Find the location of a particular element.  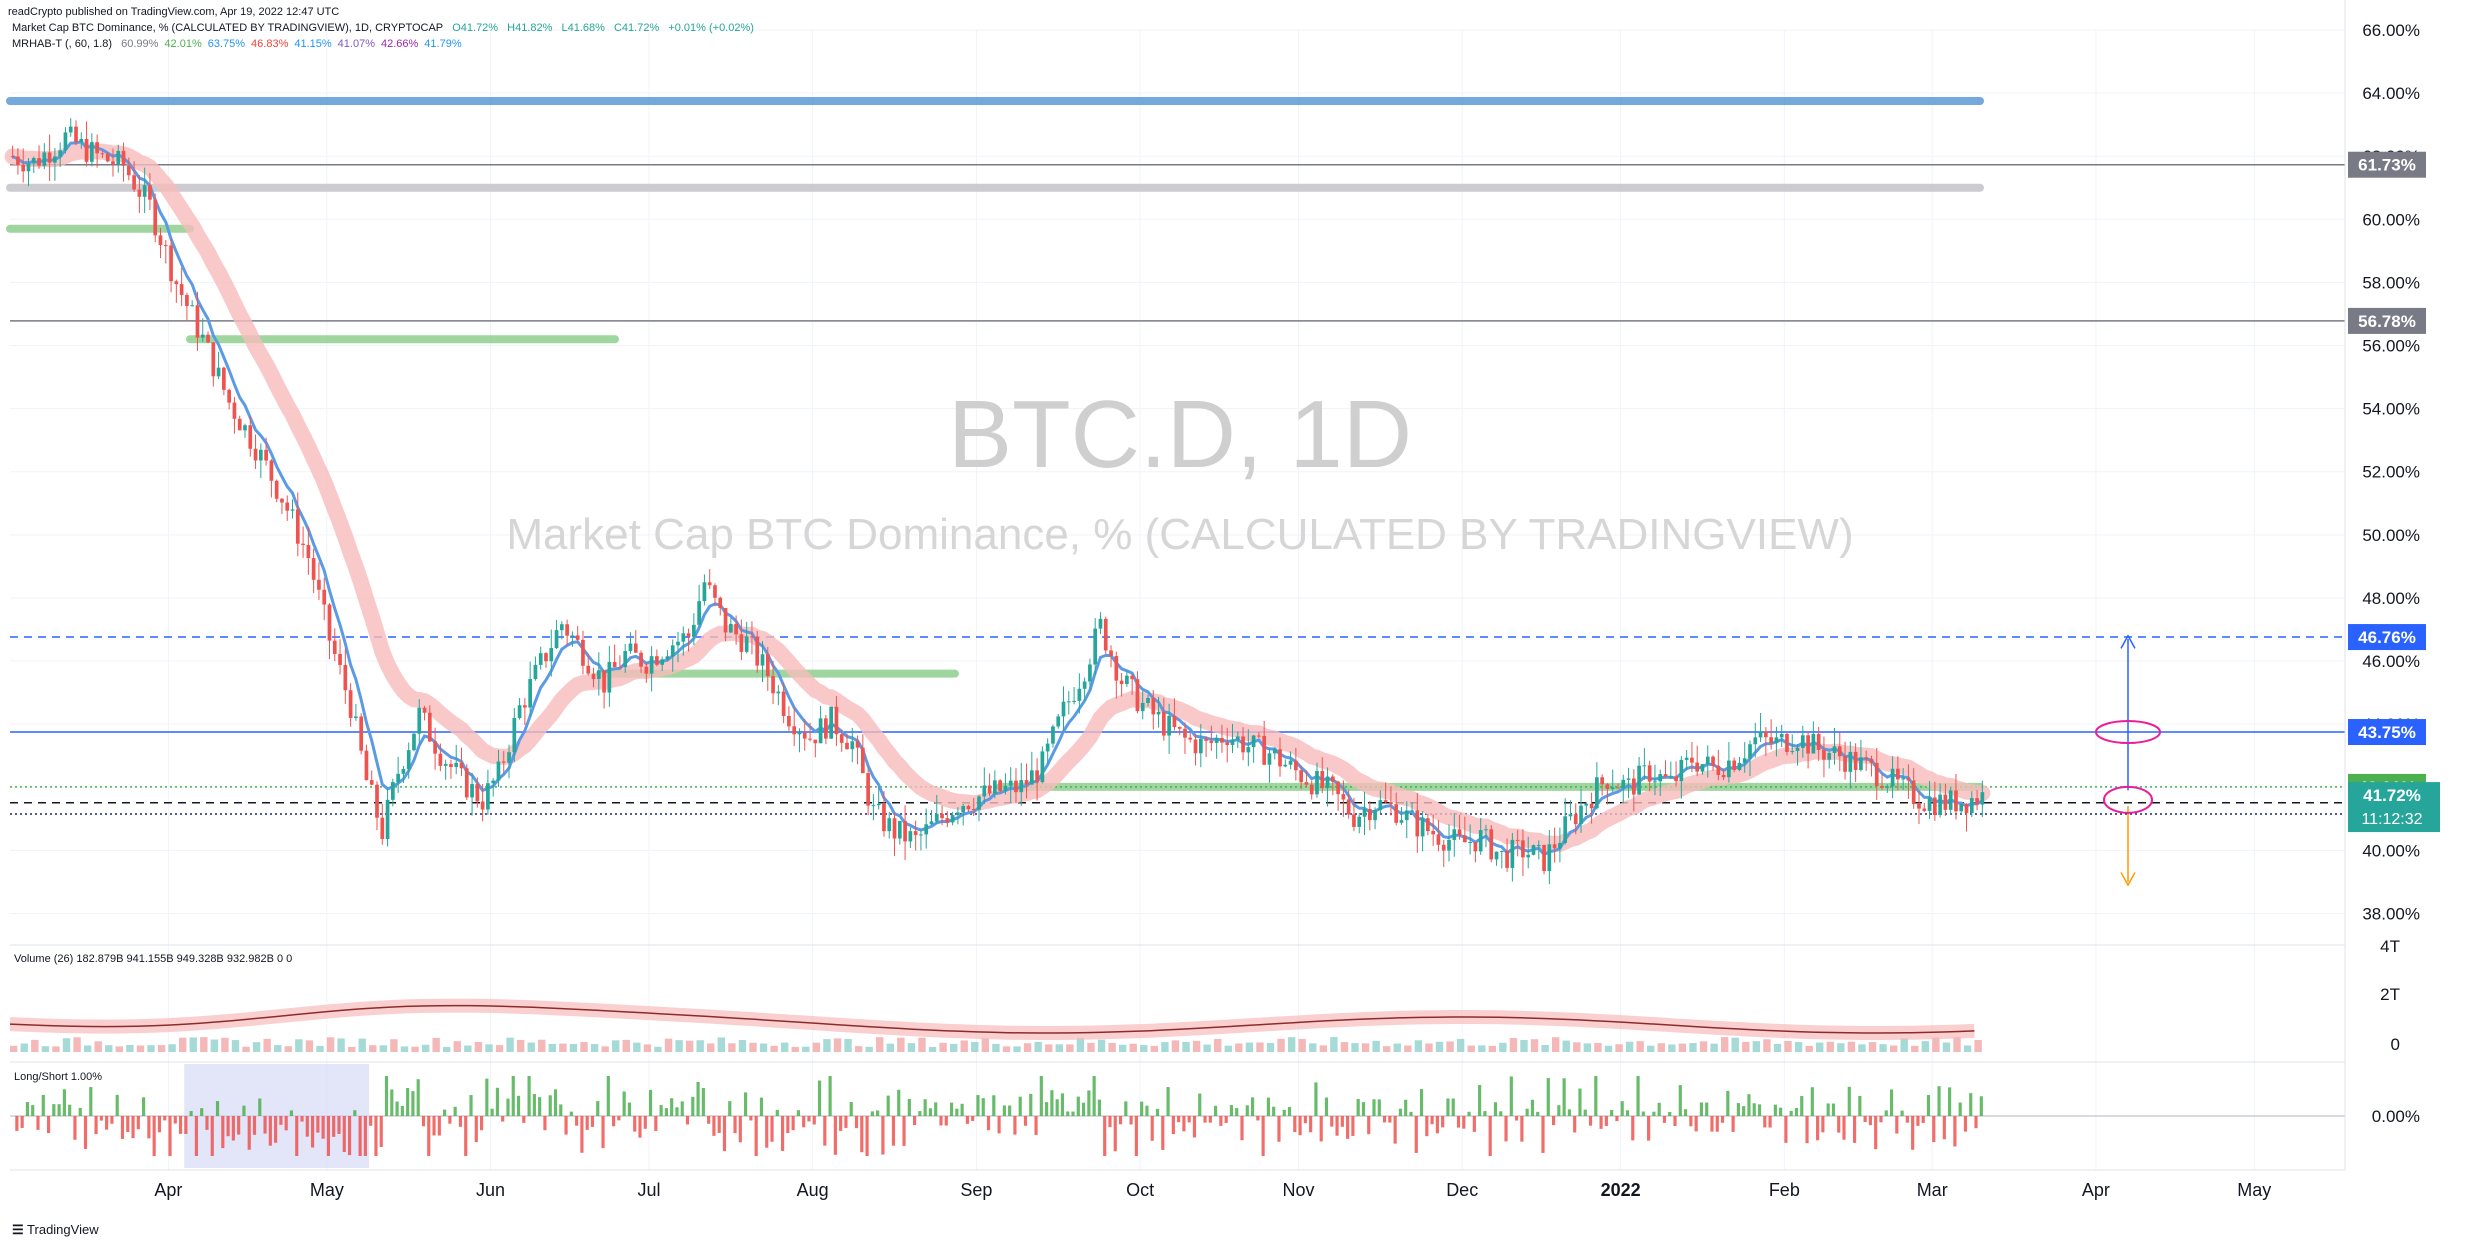

x-tick-label: Aug is located at coordinates (813, 1190).